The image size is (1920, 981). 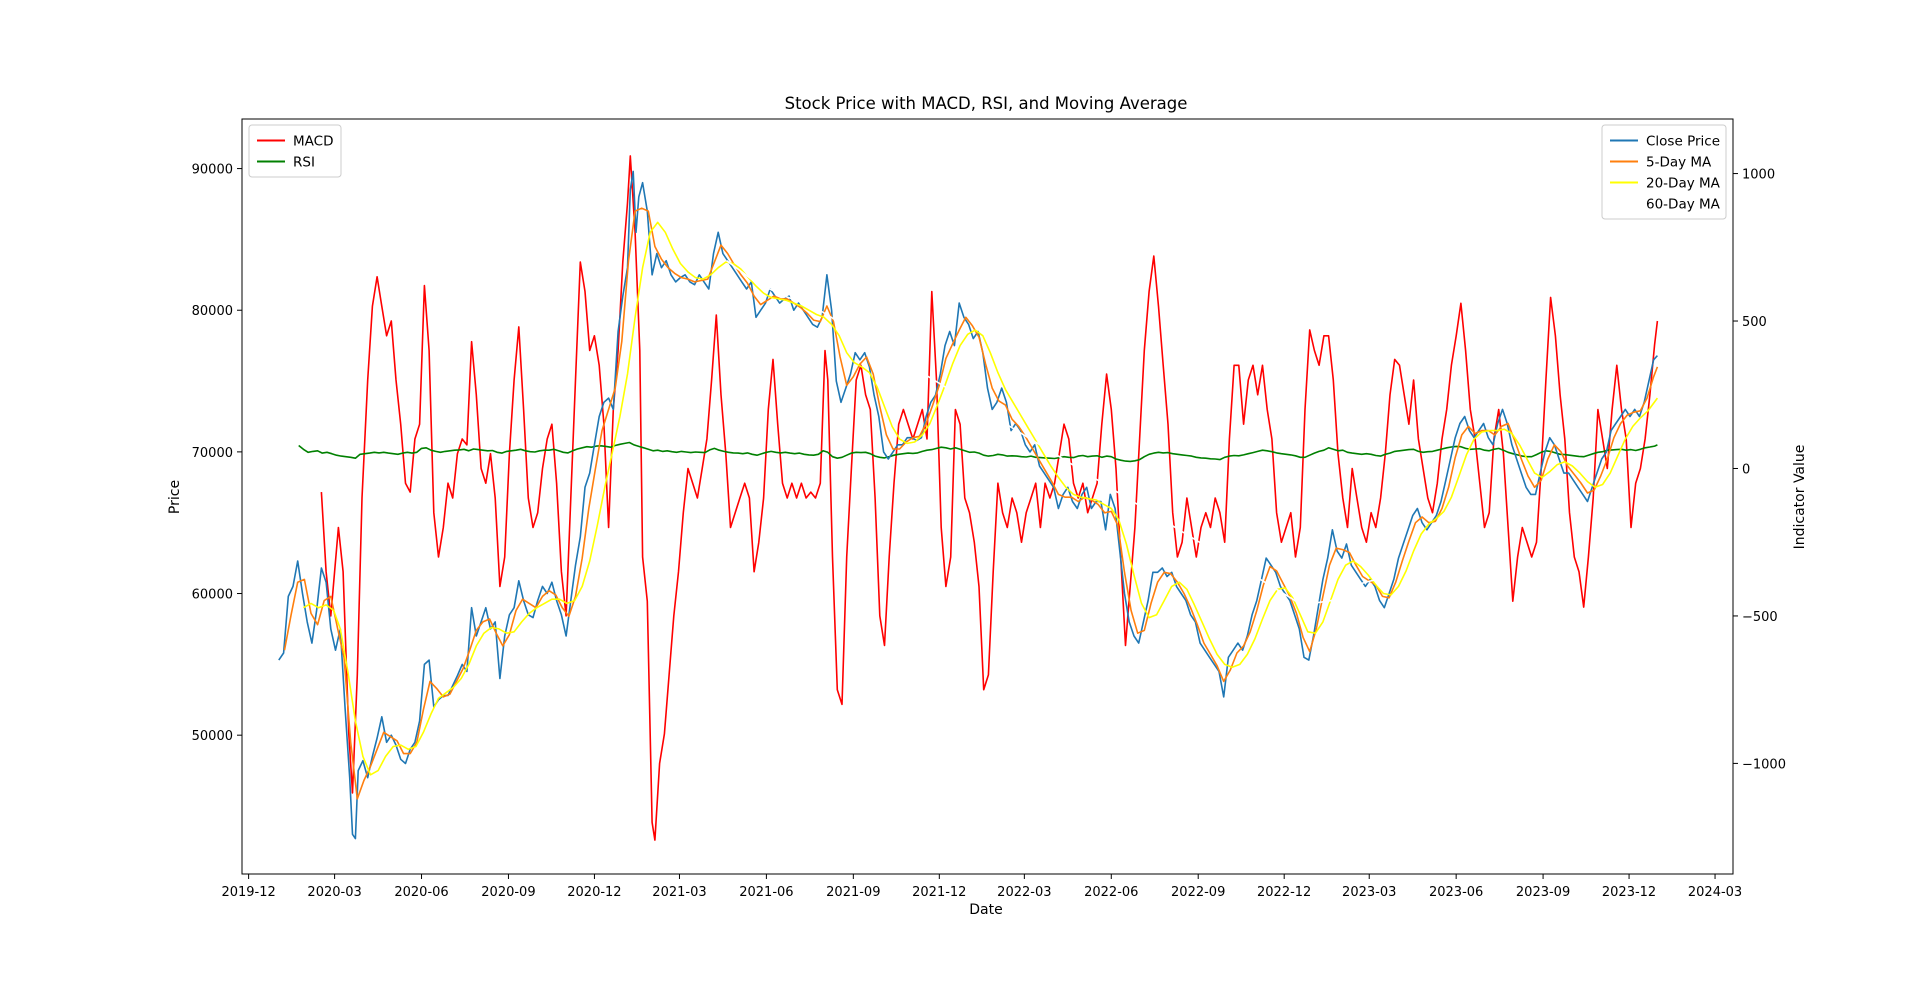 What do you see at coordinates (1024, 892) in the screenshot?
I see `x-tick-label: 2022-03` at bounding box center [1024, 892].